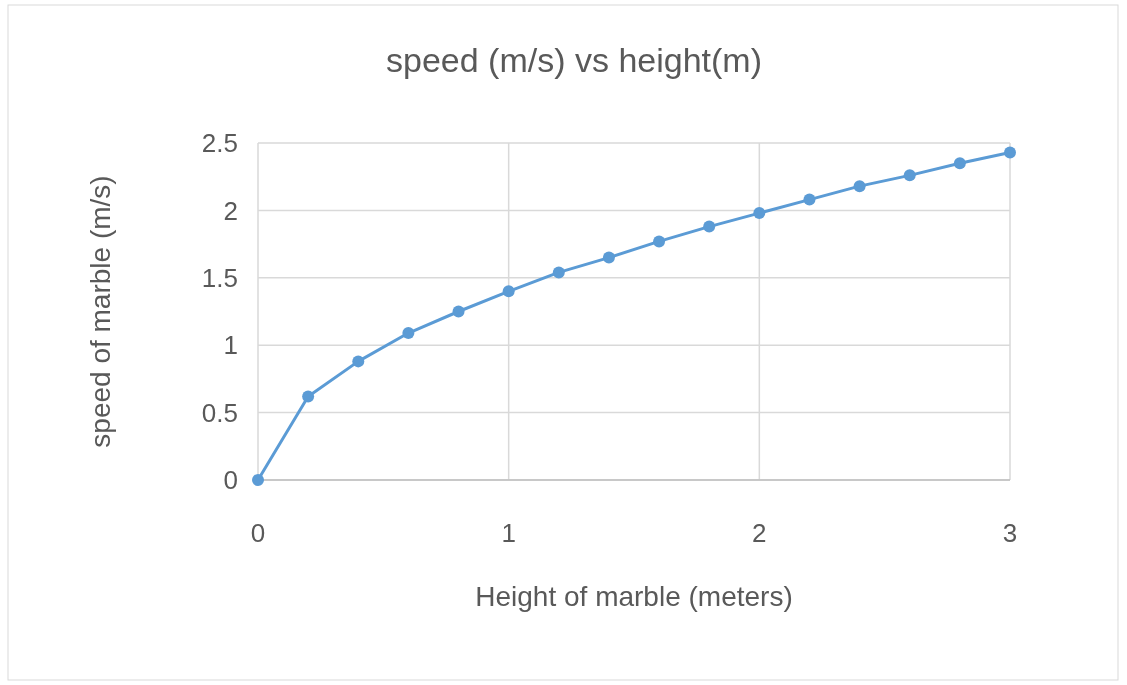 This screenshot has height=685, width=1127. What do you see at coordinates (100, 311) in the screenshot?
I see `y-axis-title: speed of marble (m/s)` at bounding box center [100, 311].